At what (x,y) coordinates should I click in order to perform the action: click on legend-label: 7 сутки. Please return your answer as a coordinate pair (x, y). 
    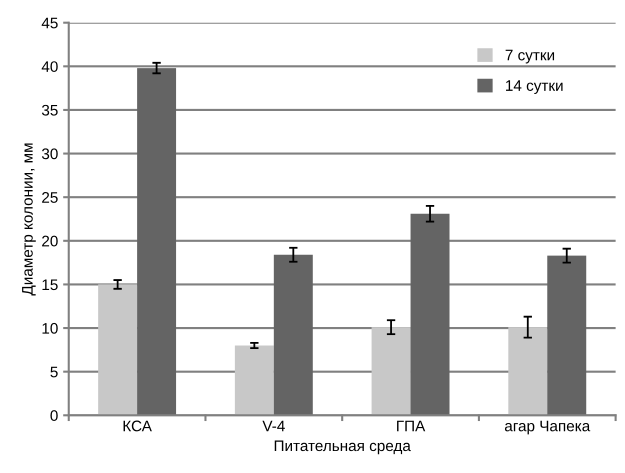
    Looking at the image, I should click on (530, 57).